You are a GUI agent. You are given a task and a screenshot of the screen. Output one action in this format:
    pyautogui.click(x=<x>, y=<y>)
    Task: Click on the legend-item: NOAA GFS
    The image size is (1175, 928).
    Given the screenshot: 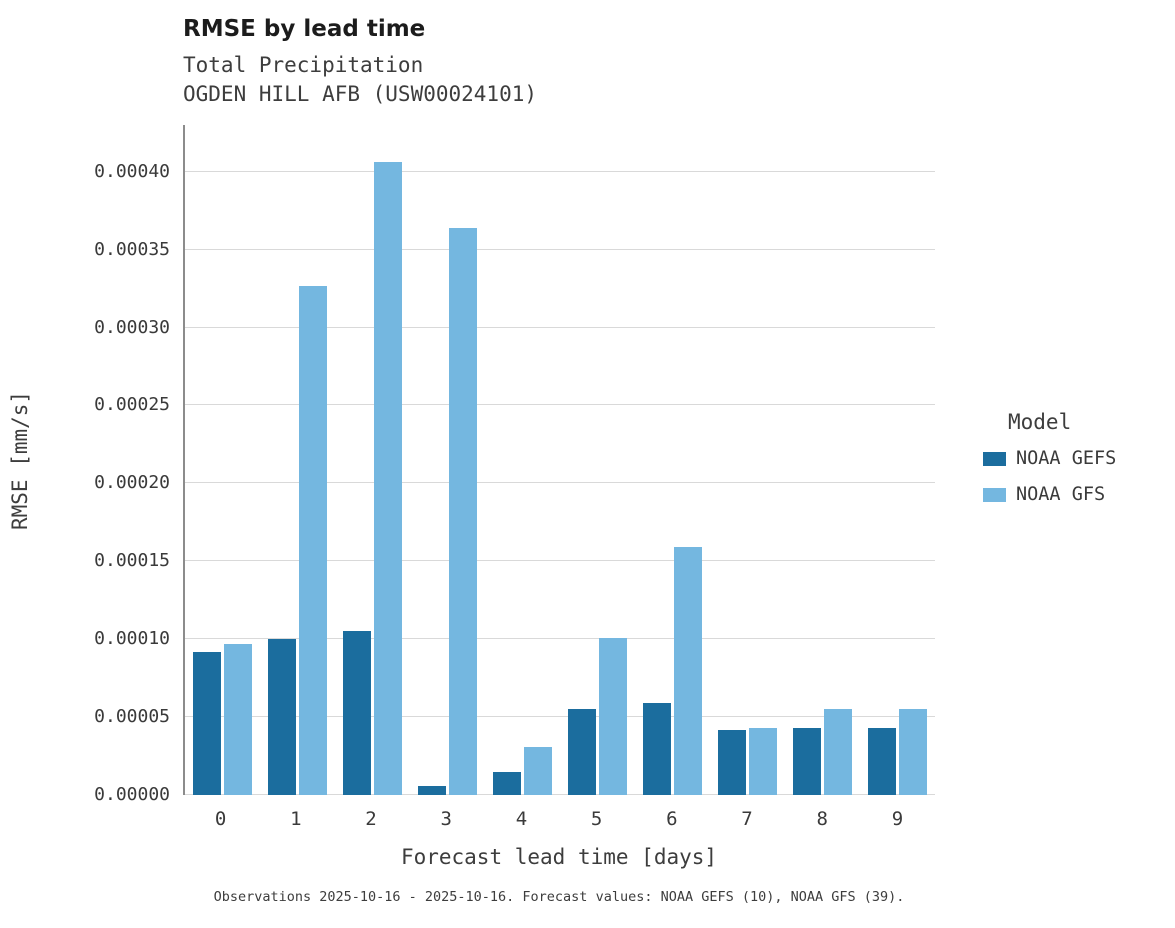 What is the action you would take?
    pyautogui.click(x=1049, y=494)
    